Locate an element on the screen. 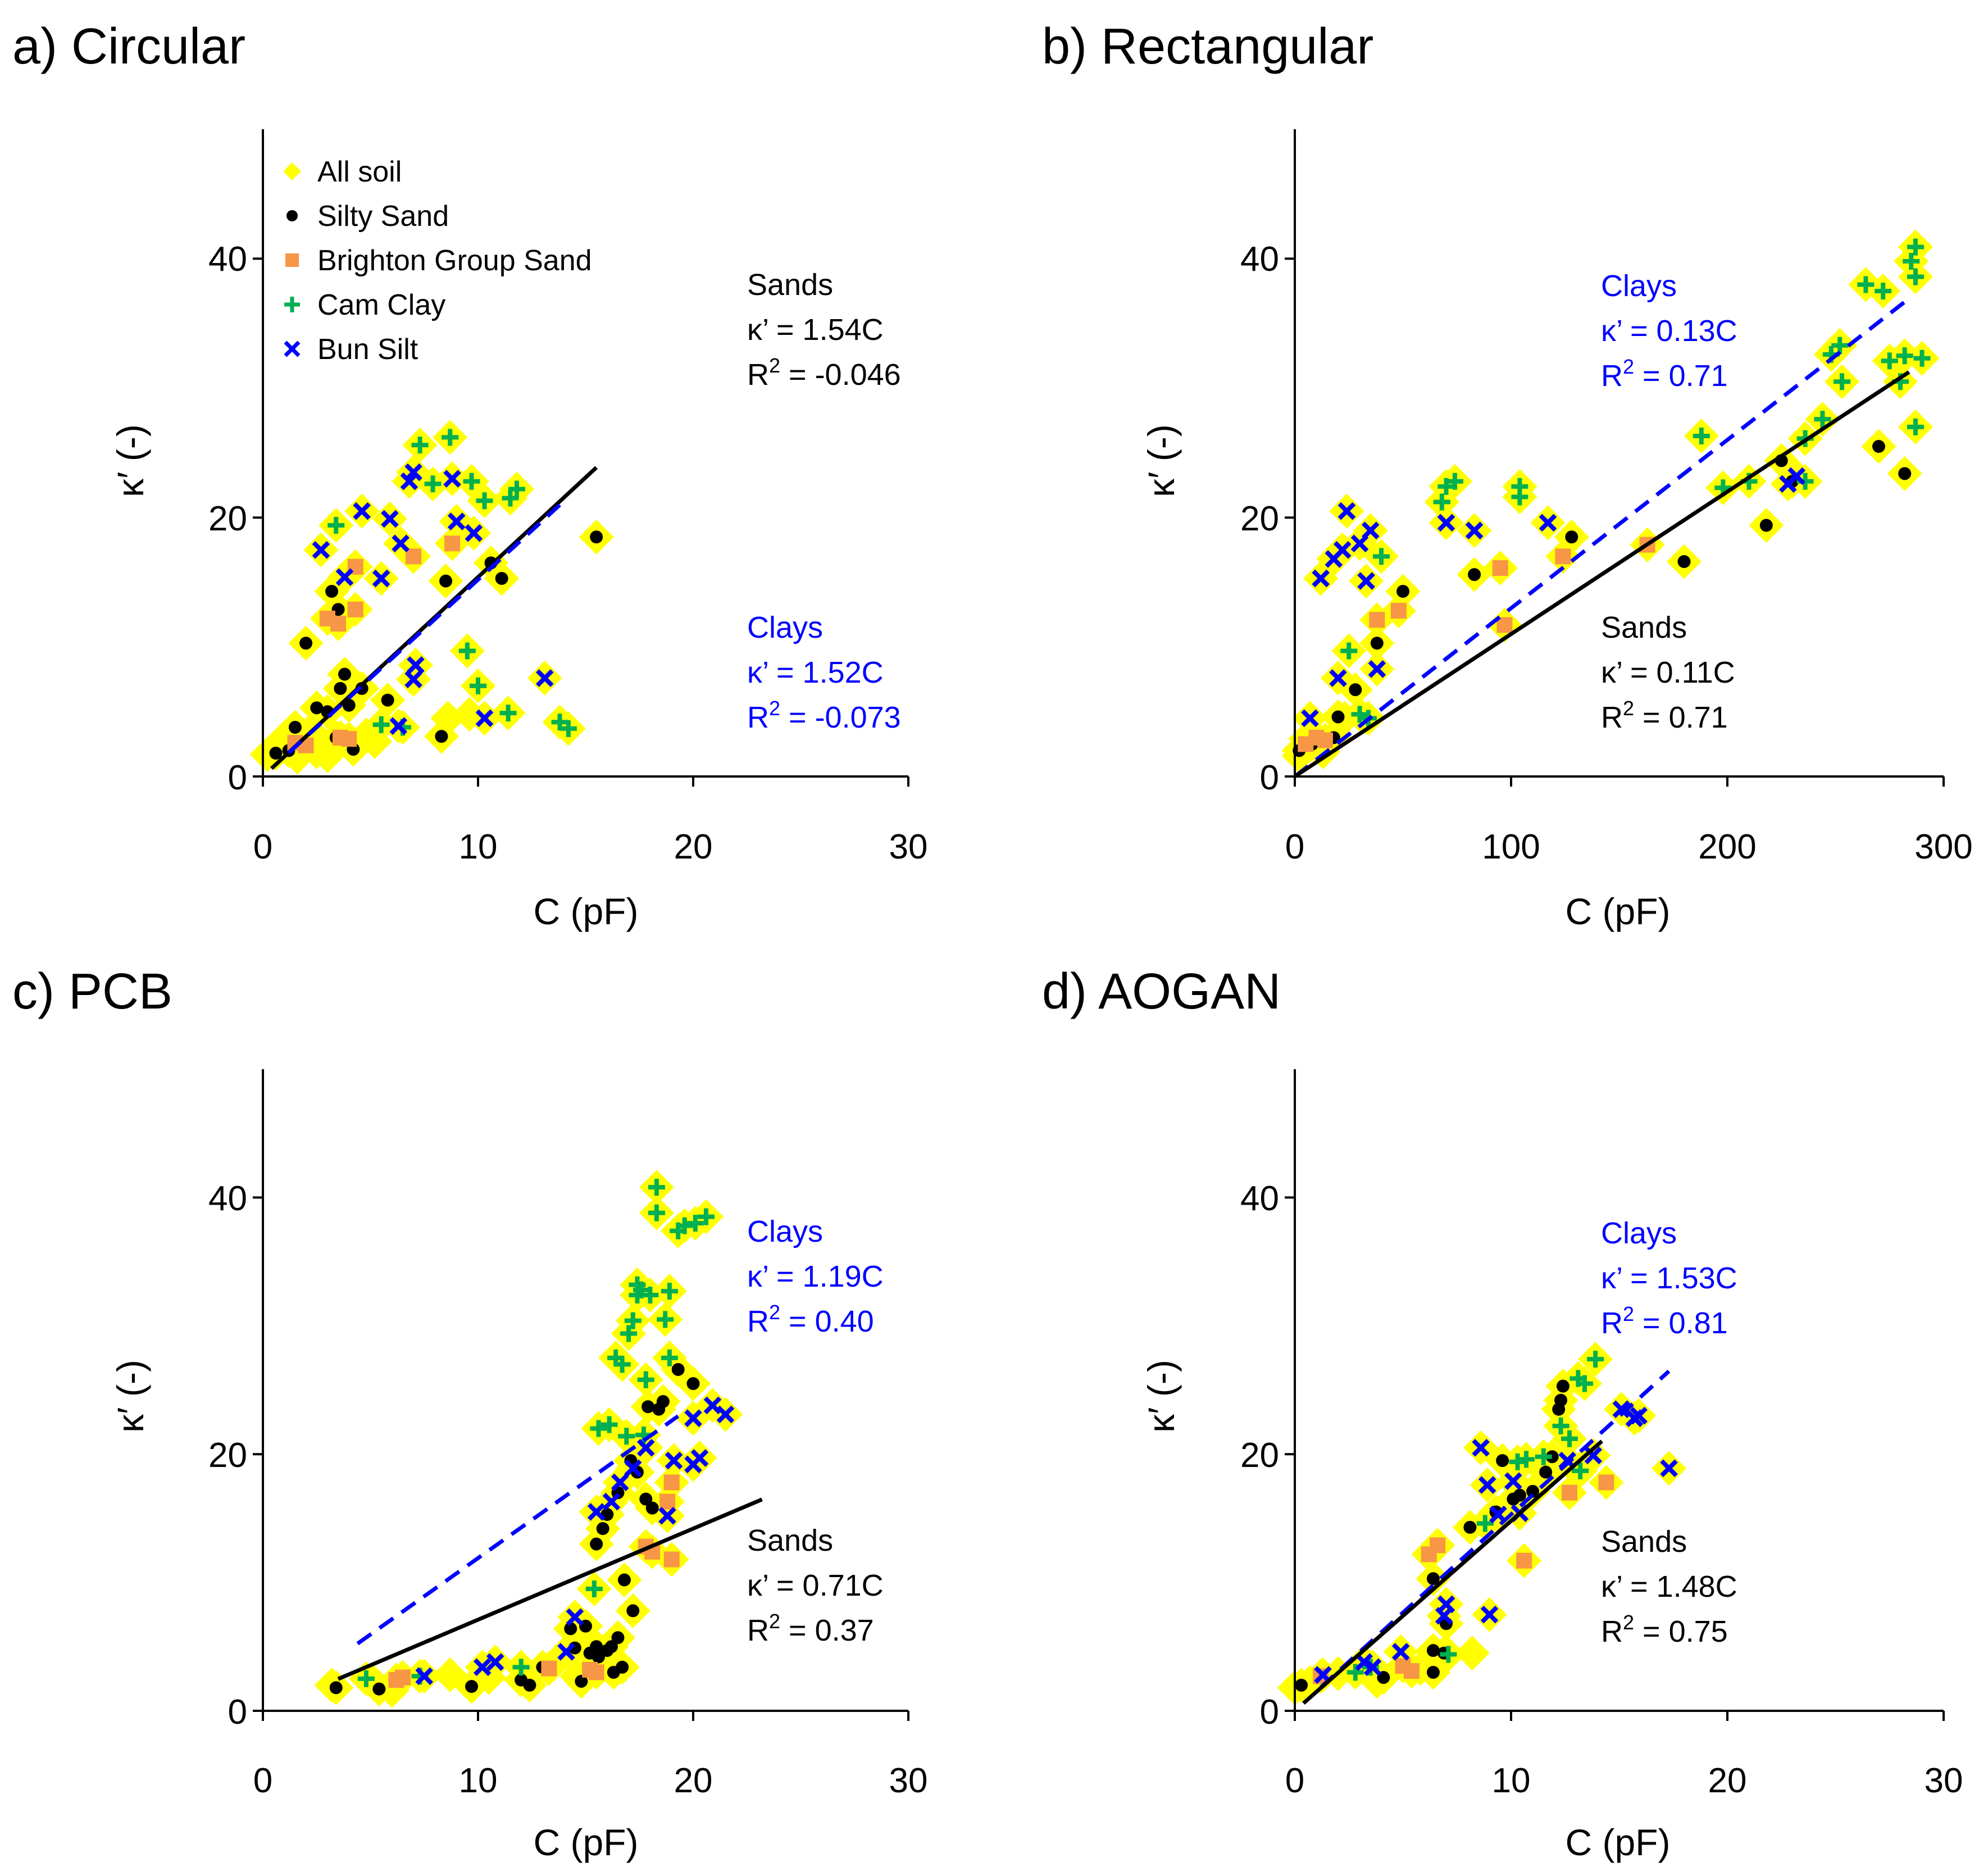  panel-title: a) Circular is located at coordinates (129, 47).